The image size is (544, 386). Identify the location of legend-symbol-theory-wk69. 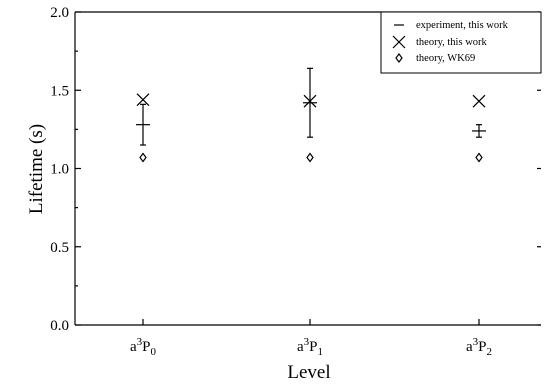
(399, 58).